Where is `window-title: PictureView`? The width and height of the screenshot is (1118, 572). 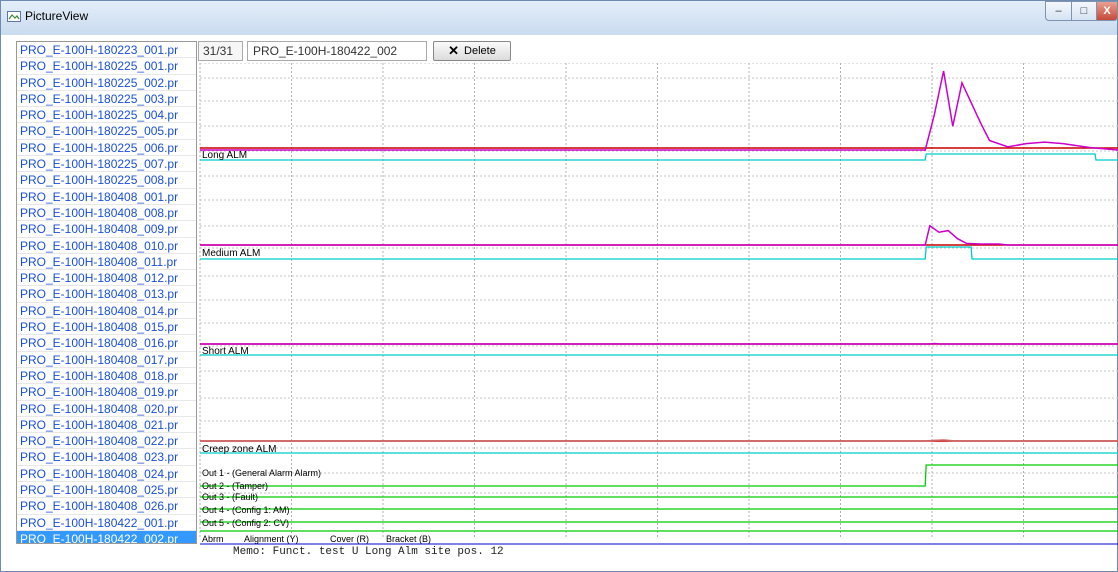 window-title: PictureView is located at coordinates (57, 16).